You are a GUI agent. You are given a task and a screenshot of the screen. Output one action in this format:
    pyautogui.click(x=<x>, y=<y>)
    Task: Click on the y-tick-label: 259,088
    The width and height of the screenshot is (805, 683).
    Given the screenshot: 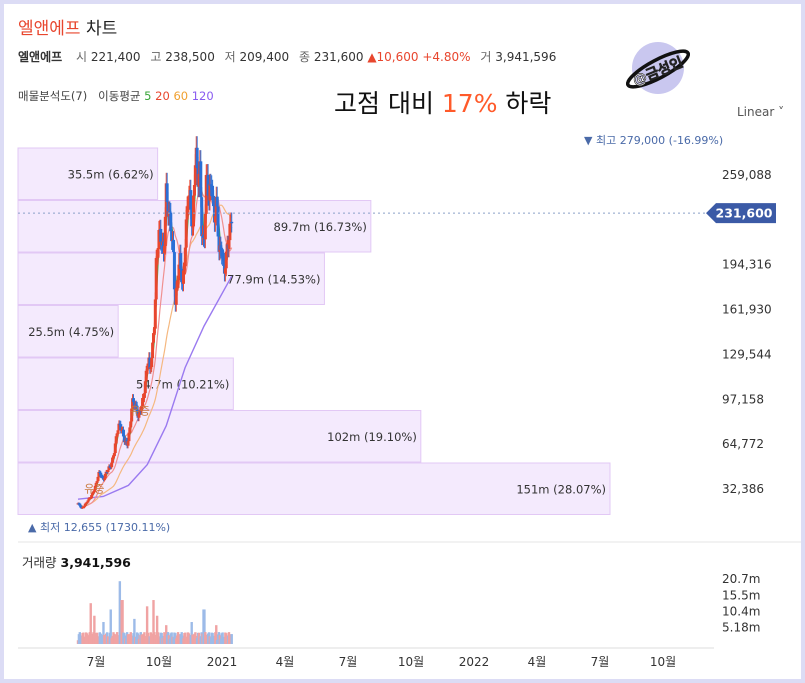 What is the action you would take?
    pyautogui.click(x=747, y=175)
    